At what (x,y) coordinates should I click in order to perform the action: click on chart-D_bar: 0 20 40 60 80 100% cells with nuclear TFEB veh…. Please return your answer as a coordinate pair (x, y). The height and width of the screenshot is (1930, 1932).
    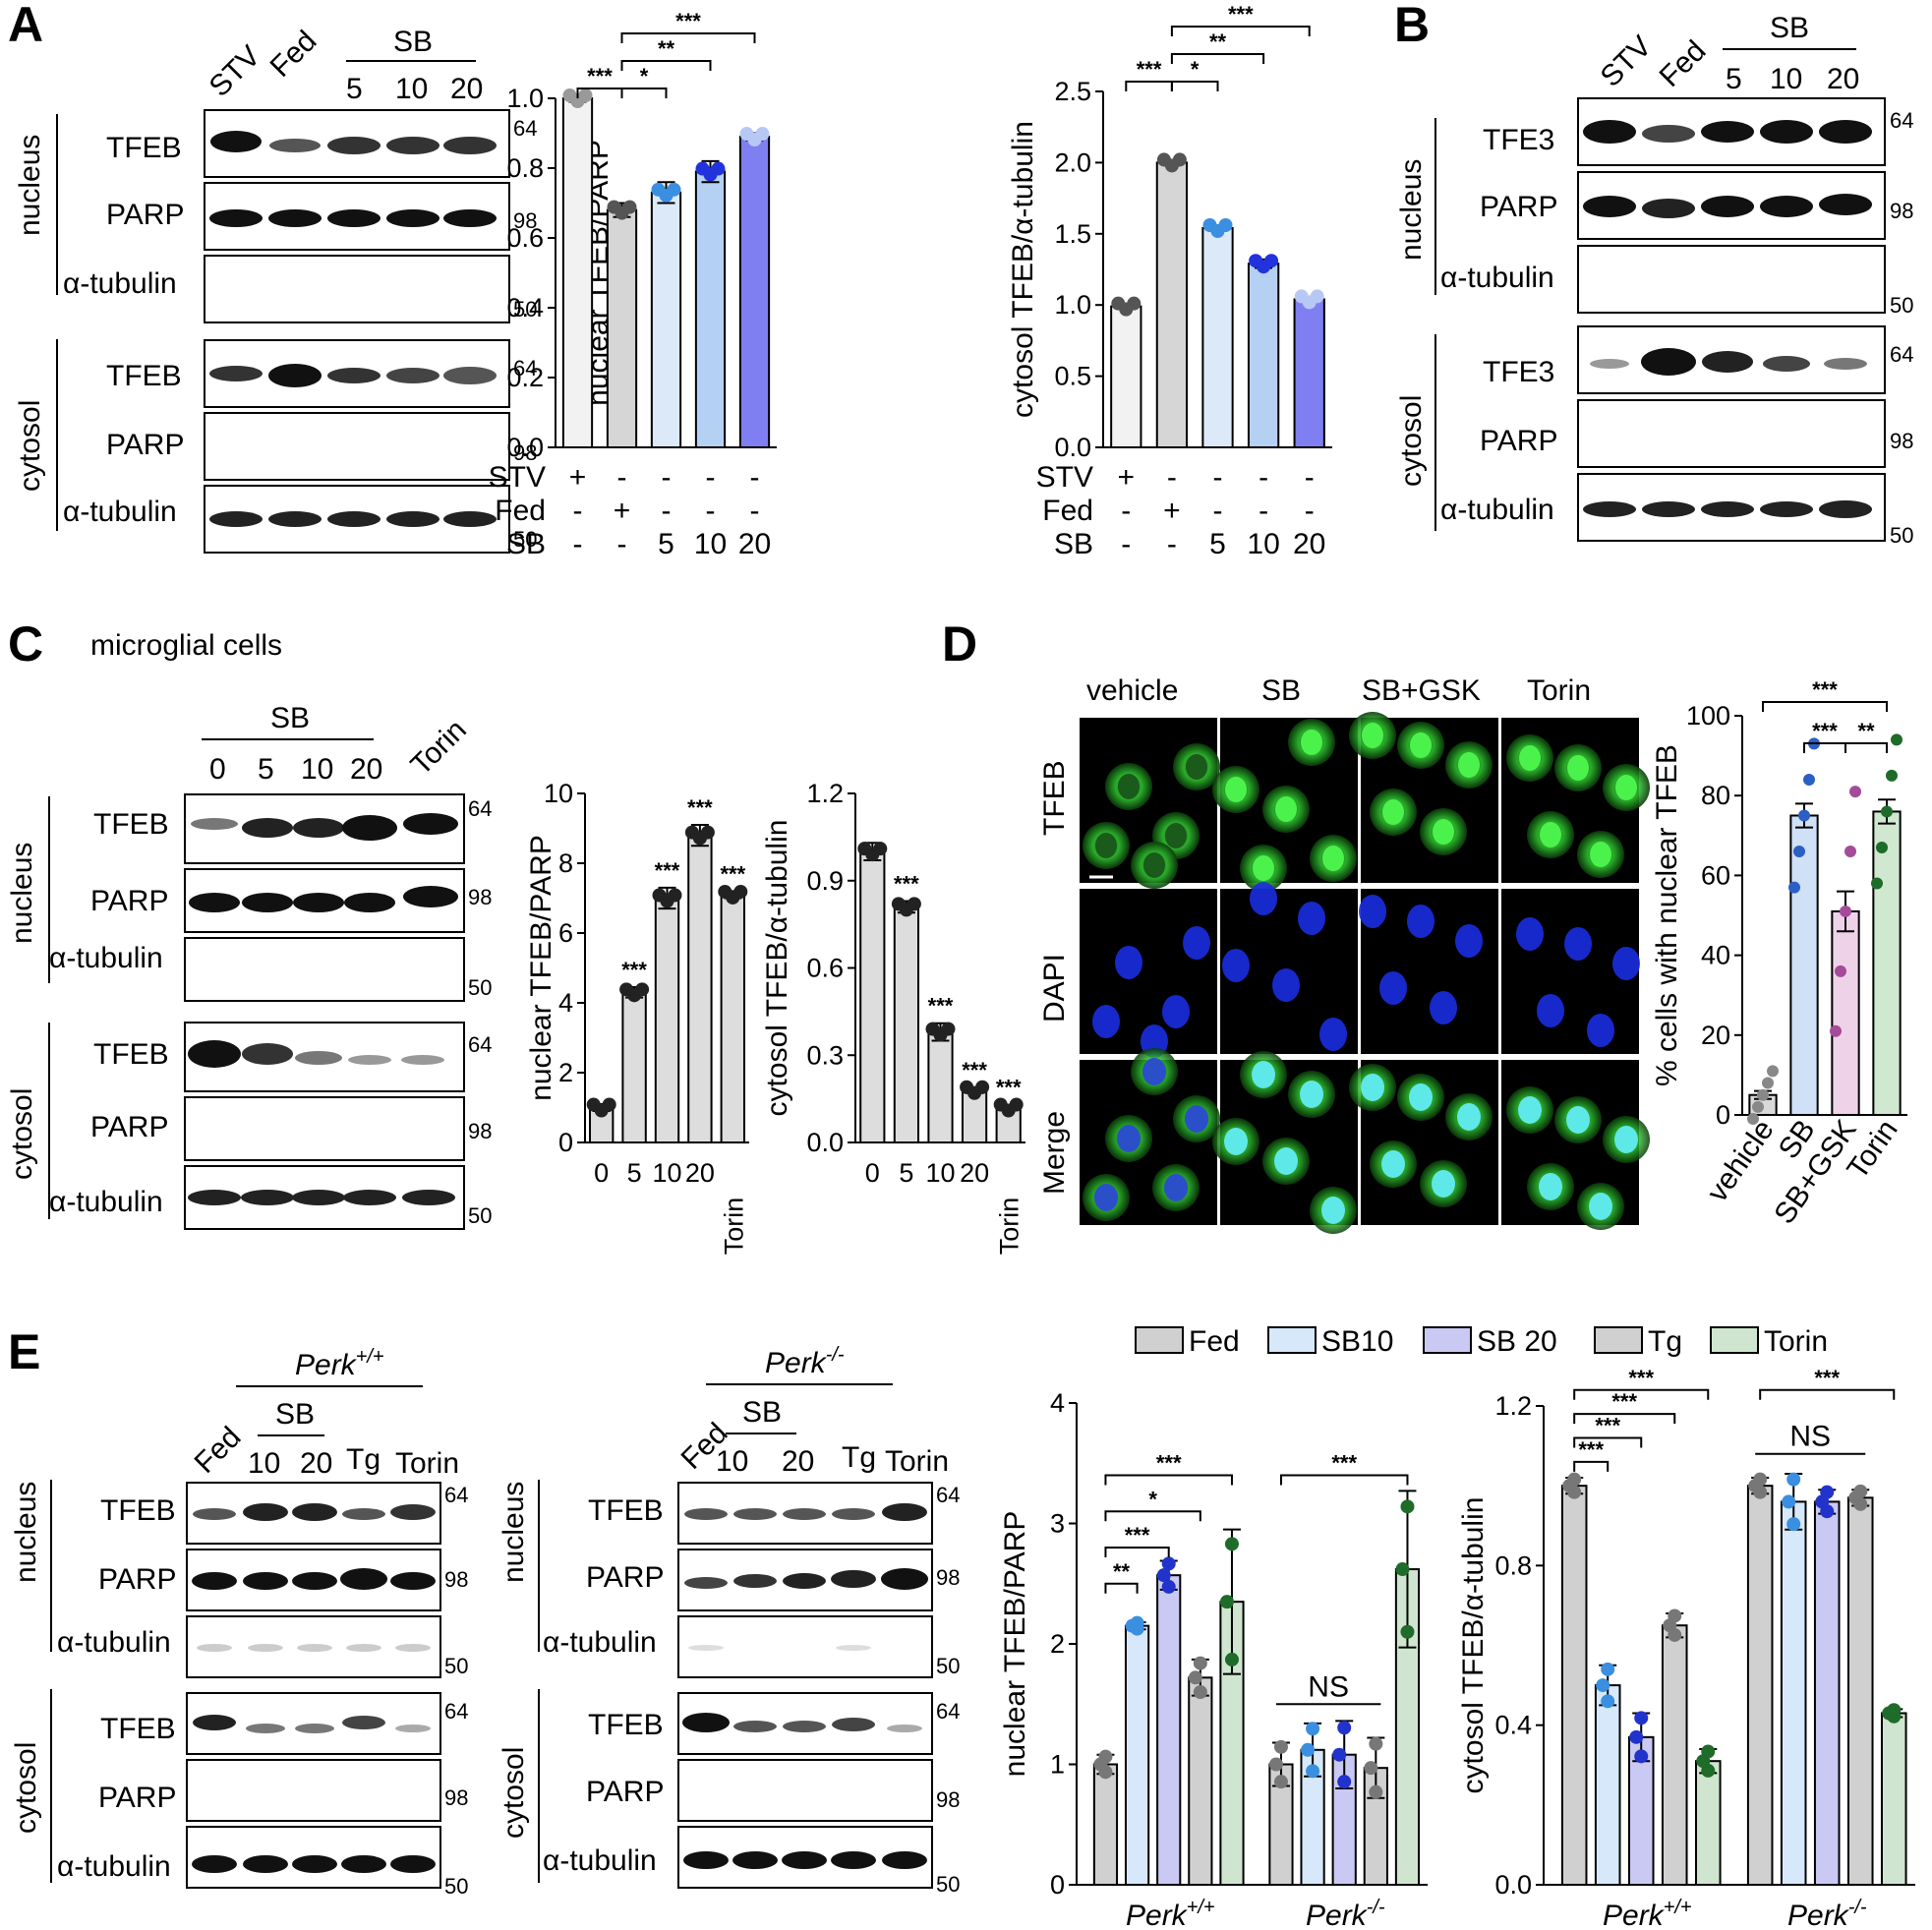
    Looking at the image, I should click on (1779, 954).